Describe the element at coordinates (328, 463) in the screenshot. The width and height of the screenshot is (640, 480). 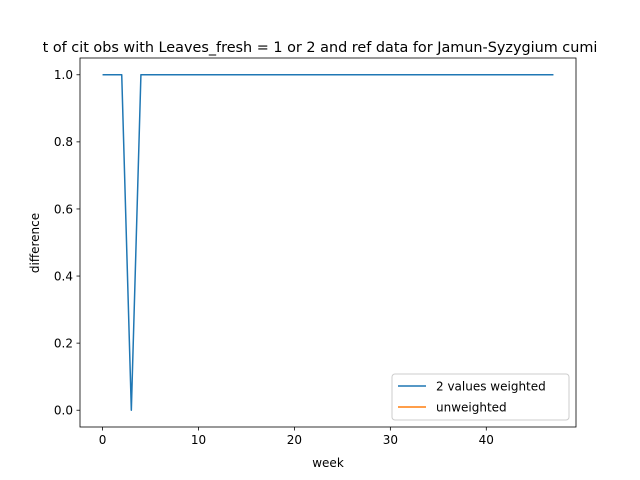
I see `x-axis-label: week` at that location.